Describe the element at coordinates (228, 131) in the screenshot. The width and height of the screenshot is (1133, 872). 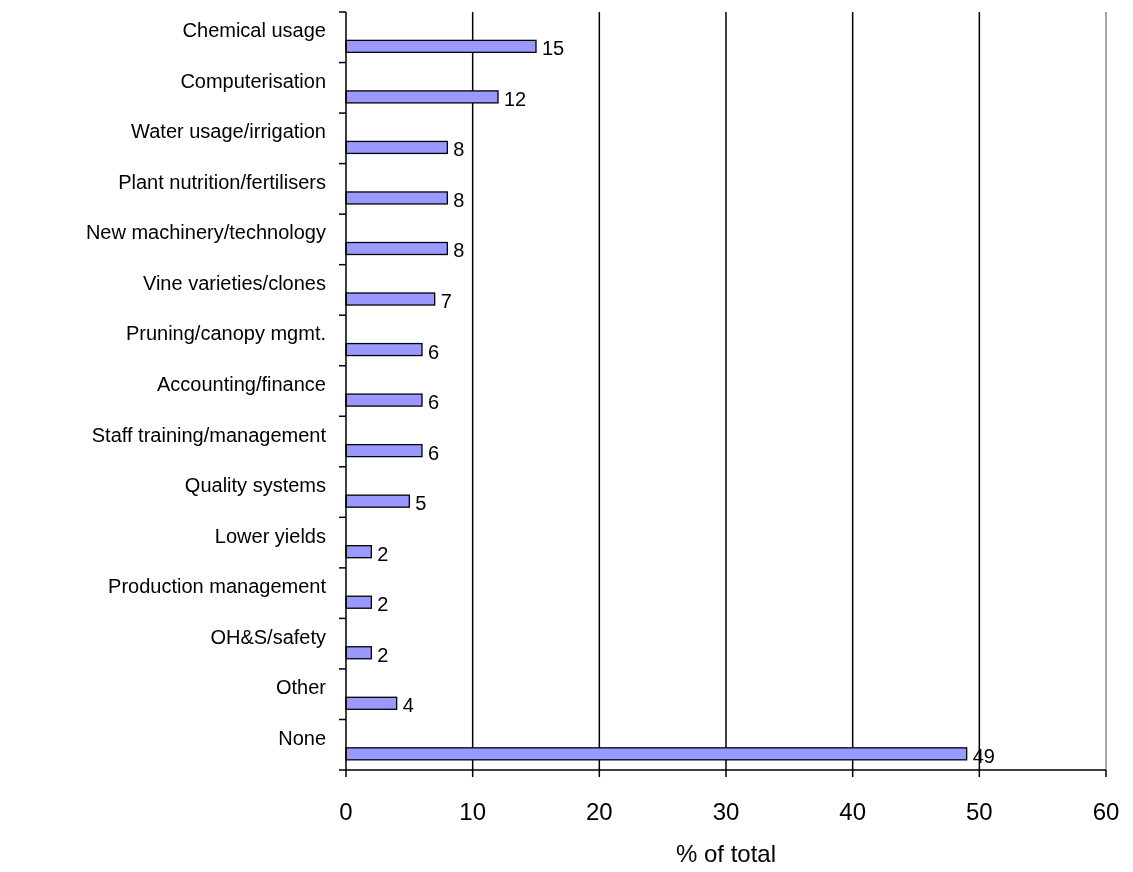
I see `y-tick-label: Water usage/irrigation` at that location.